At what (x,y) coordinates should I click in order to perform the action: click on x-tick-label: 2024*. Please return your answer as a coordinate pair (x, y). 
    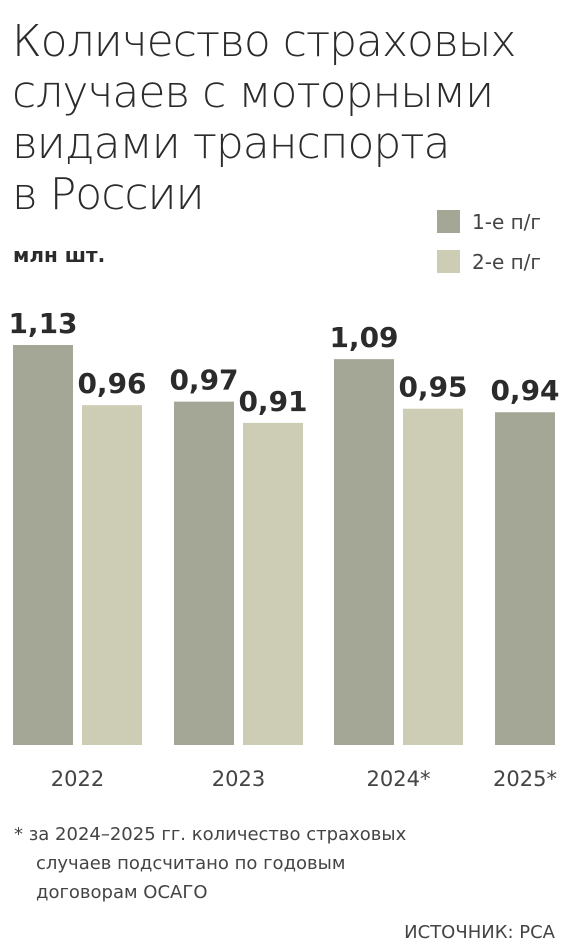
    Looking at the image, I should click on (399, 779).